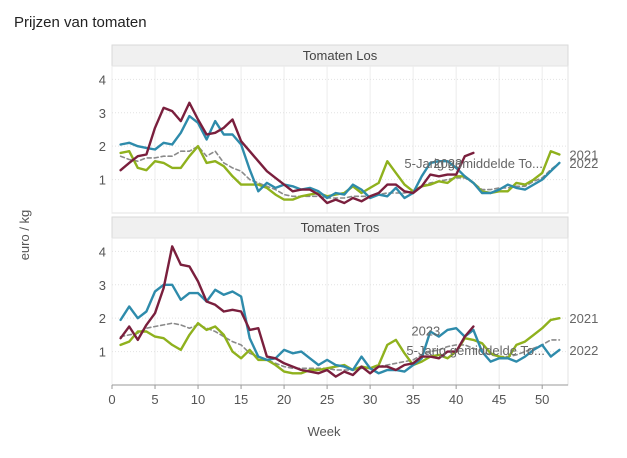 Image resolution: width=627 pixels, height=458 pixels. I want to click on panel-title: Tomaten Tros, so click(340, 227).